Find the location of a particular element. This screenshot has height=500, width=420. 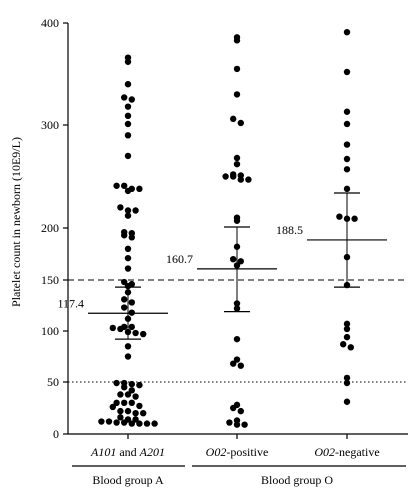

x-axis: A101 and A201 O02-positive O02-negative is located at coordinates (238, 446).